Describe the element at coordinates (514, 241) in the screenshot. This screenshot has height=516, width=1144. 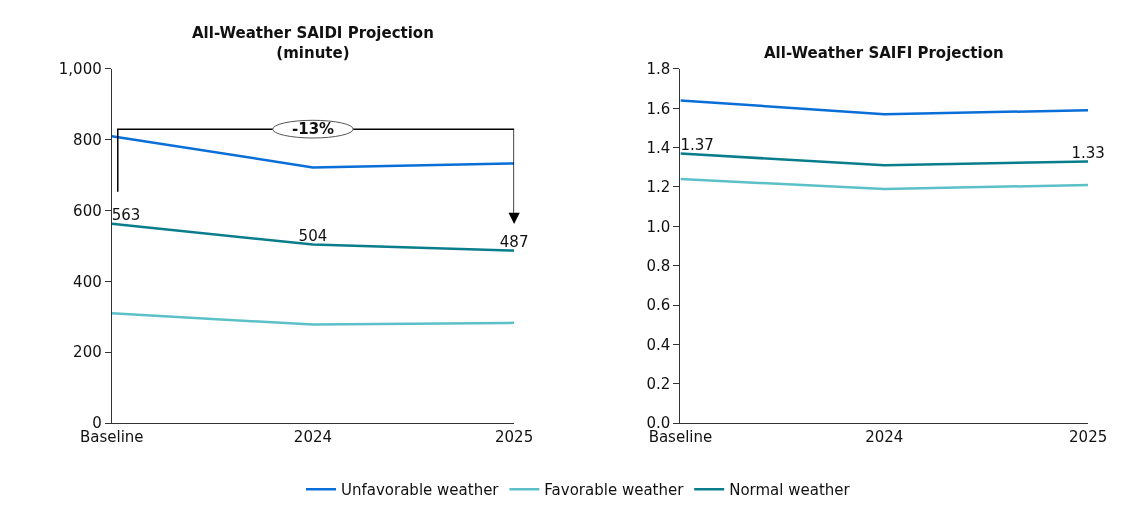
I see `data-label: 487` at that location.